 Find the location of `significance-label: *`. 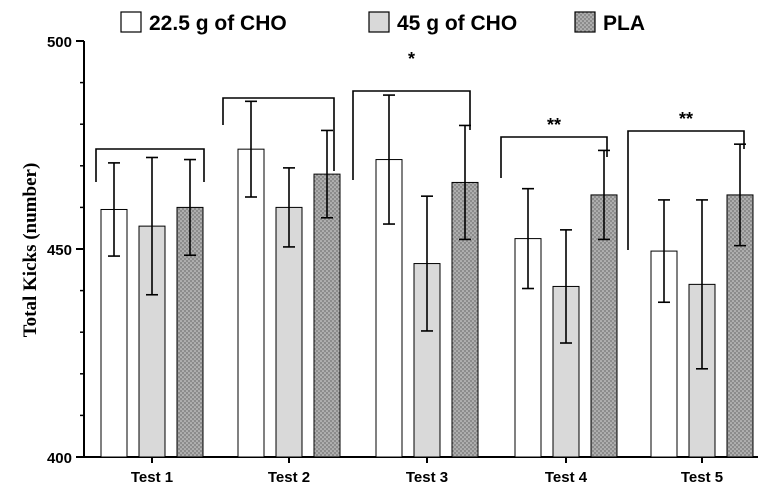

significance-label: * is located at coordinates (411, 59).